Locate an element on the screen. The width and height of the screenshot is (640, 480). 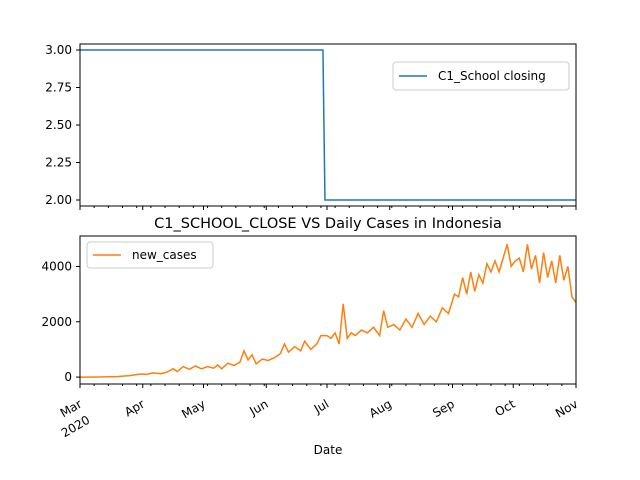
y-tick-label: 2.25 is located at coordinates (58, 163).